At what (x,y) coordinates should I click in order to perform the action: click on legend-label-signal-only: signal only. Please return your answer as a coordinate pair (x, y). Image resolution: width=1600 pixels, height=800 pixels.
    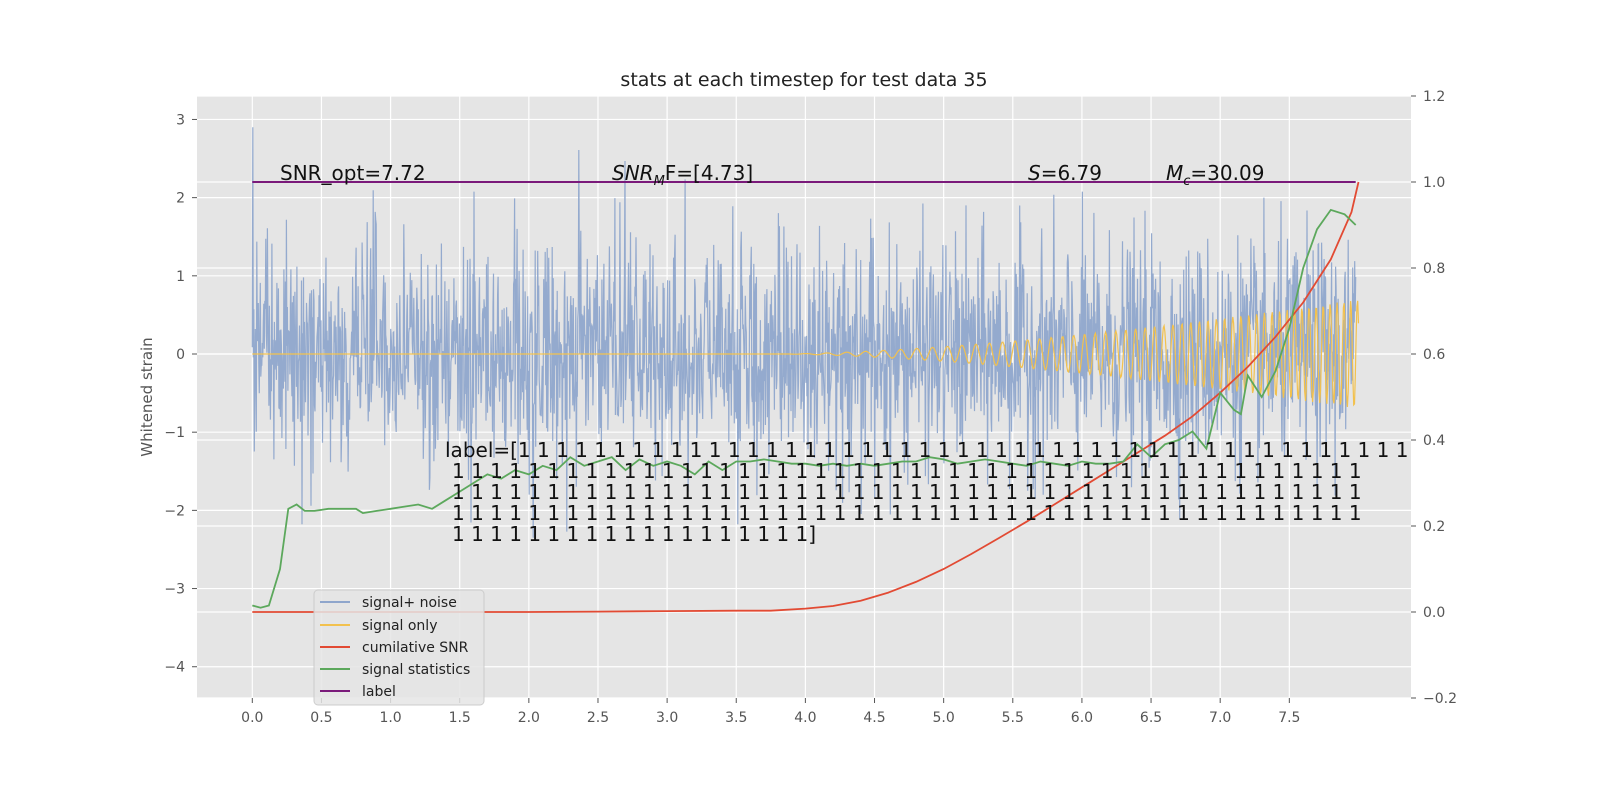
    Looking at the image, I should click on (399, 626).